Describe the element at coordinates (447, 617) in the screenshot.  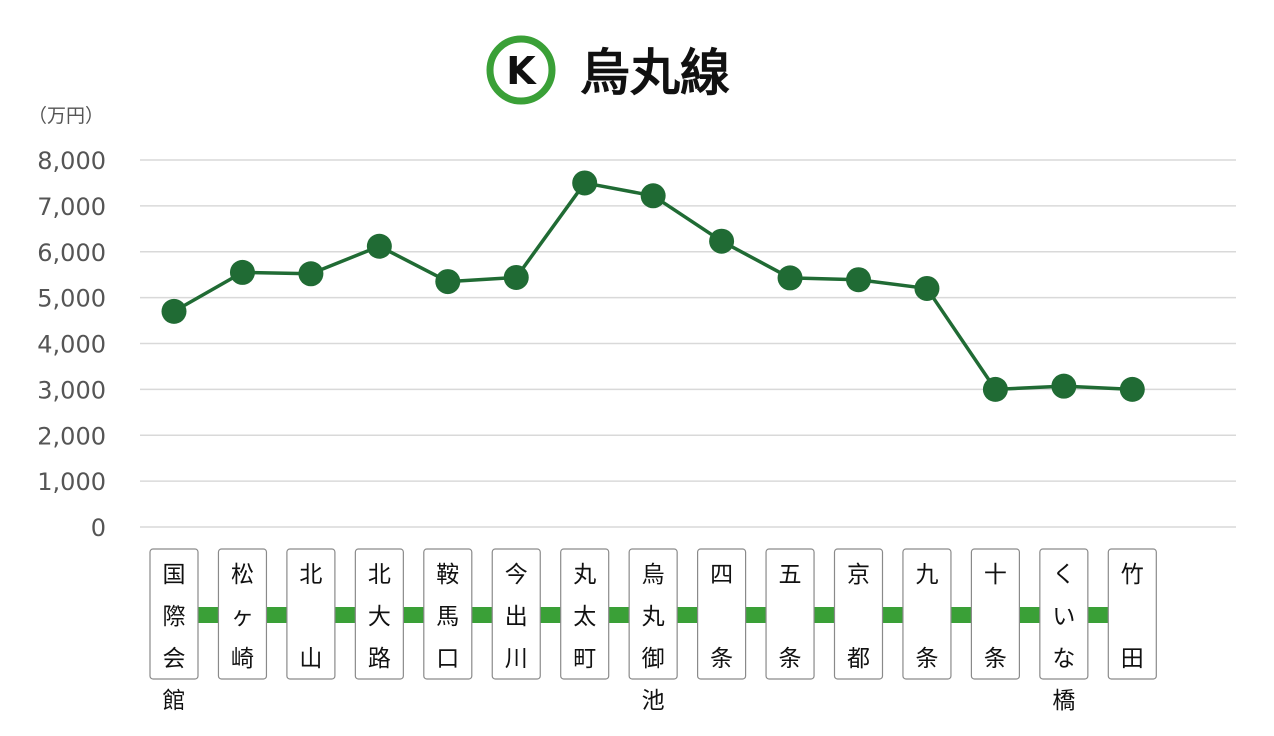
I see `station-label-char: 馬` at that location.